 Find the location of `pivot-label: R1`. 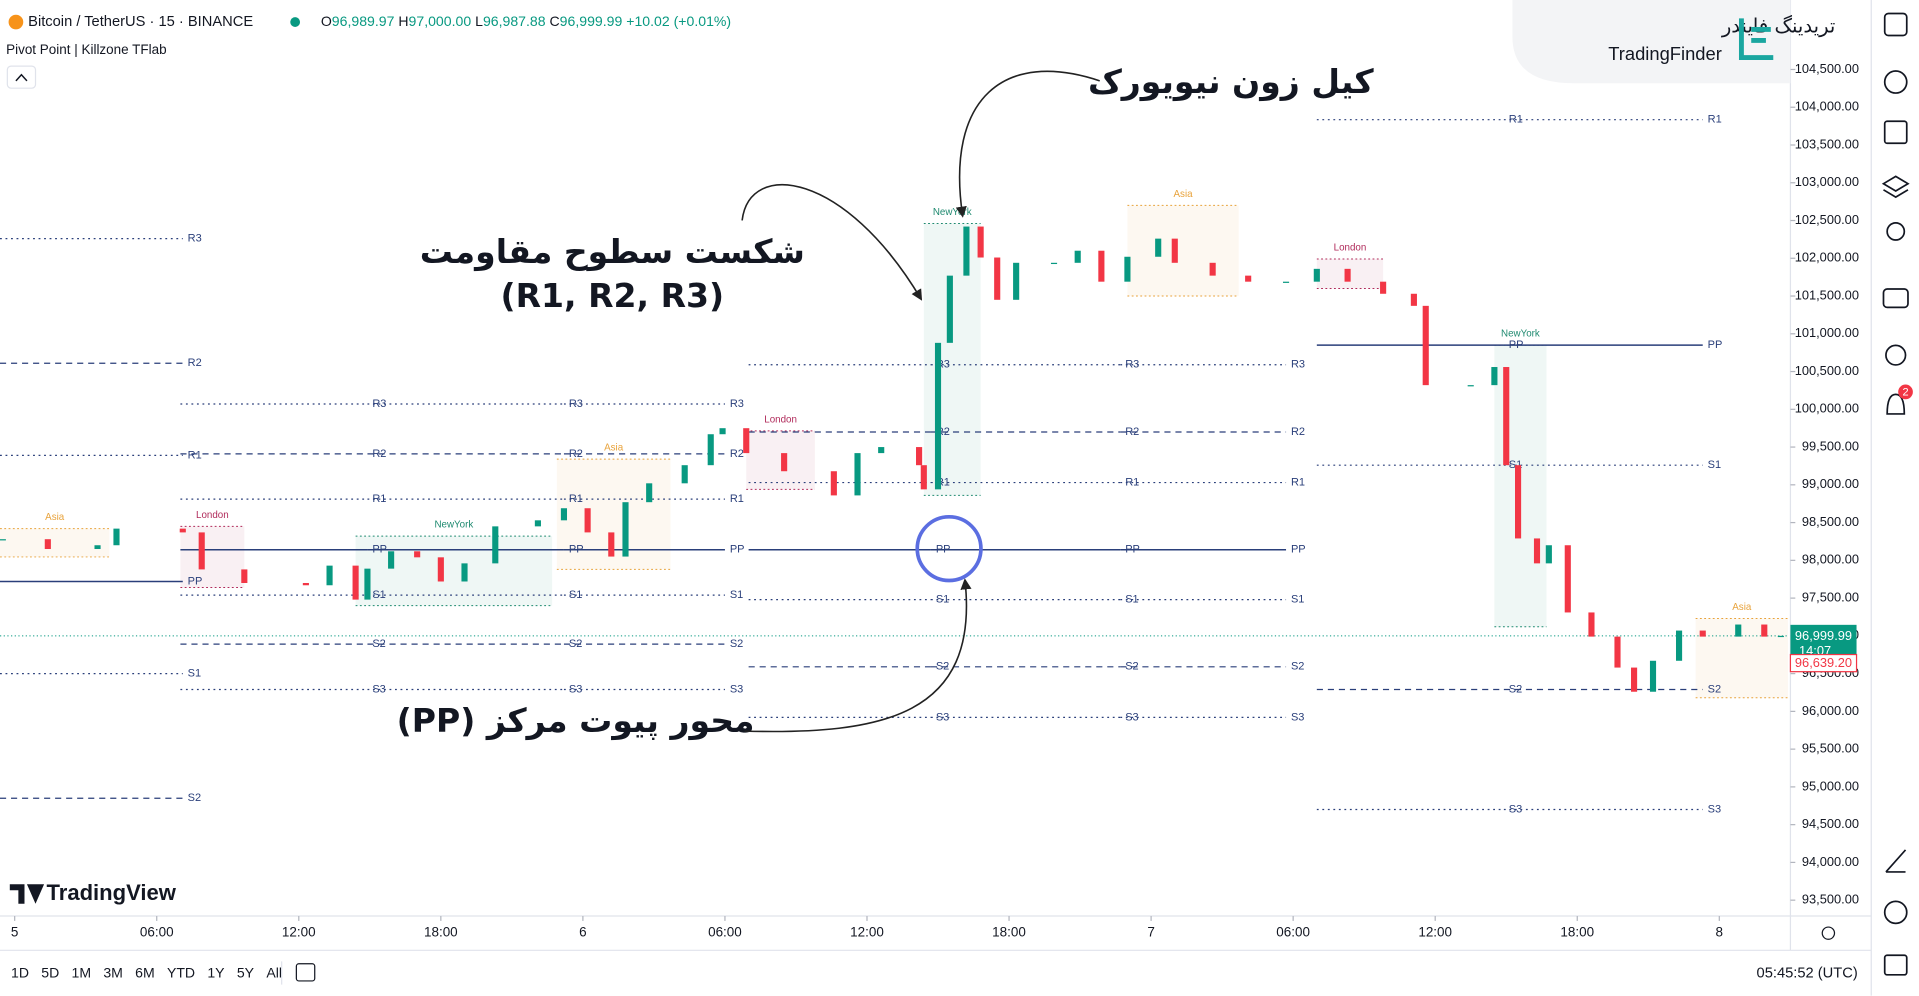

pivot-label: R1 is located at coordinates (737, 499).